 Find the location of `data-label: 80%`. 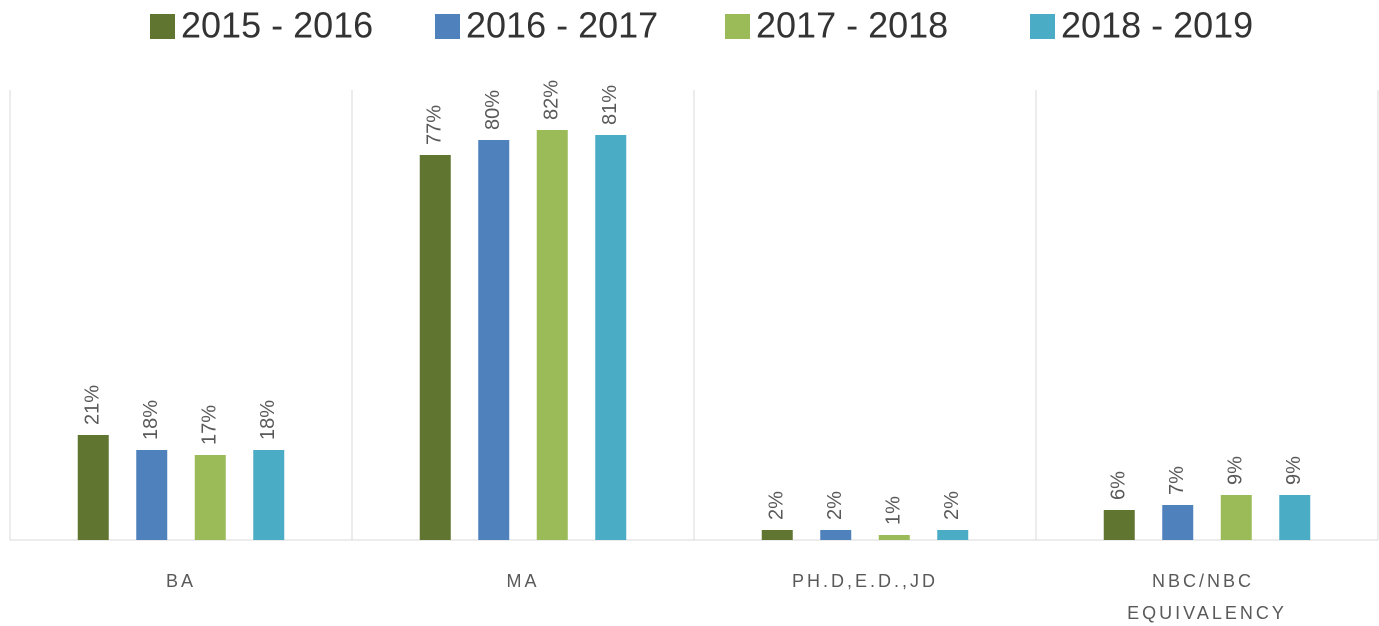

data-label: 80% is located at coordinates (493, 110).